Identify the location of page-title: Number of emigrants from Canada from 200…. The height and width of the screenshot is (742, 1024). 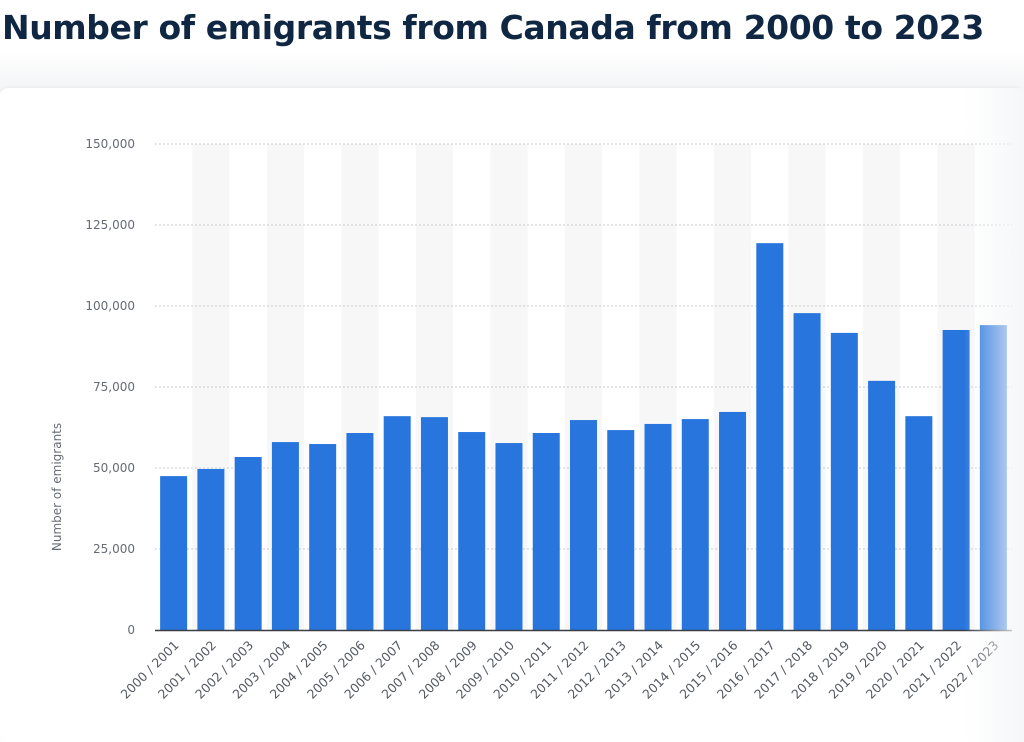
(493, 27).